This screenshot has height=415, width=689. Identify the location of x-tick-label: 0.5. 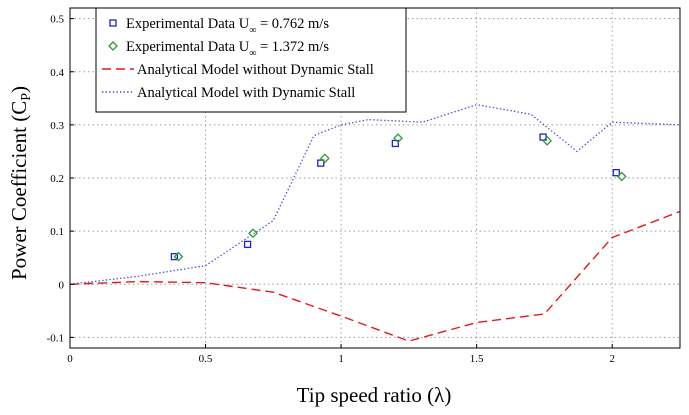
(206, 359).